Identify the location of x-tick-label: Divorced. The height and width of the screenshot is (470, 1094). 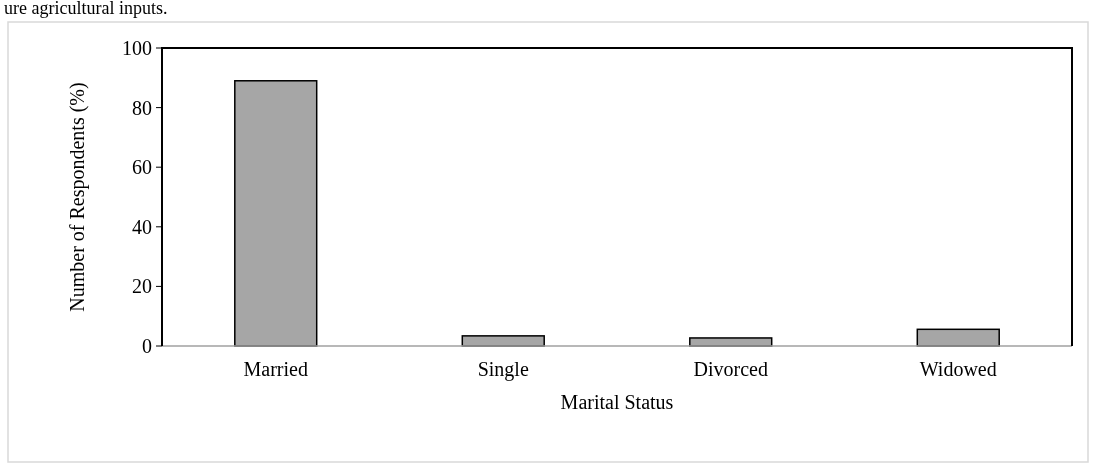
(730, 369).